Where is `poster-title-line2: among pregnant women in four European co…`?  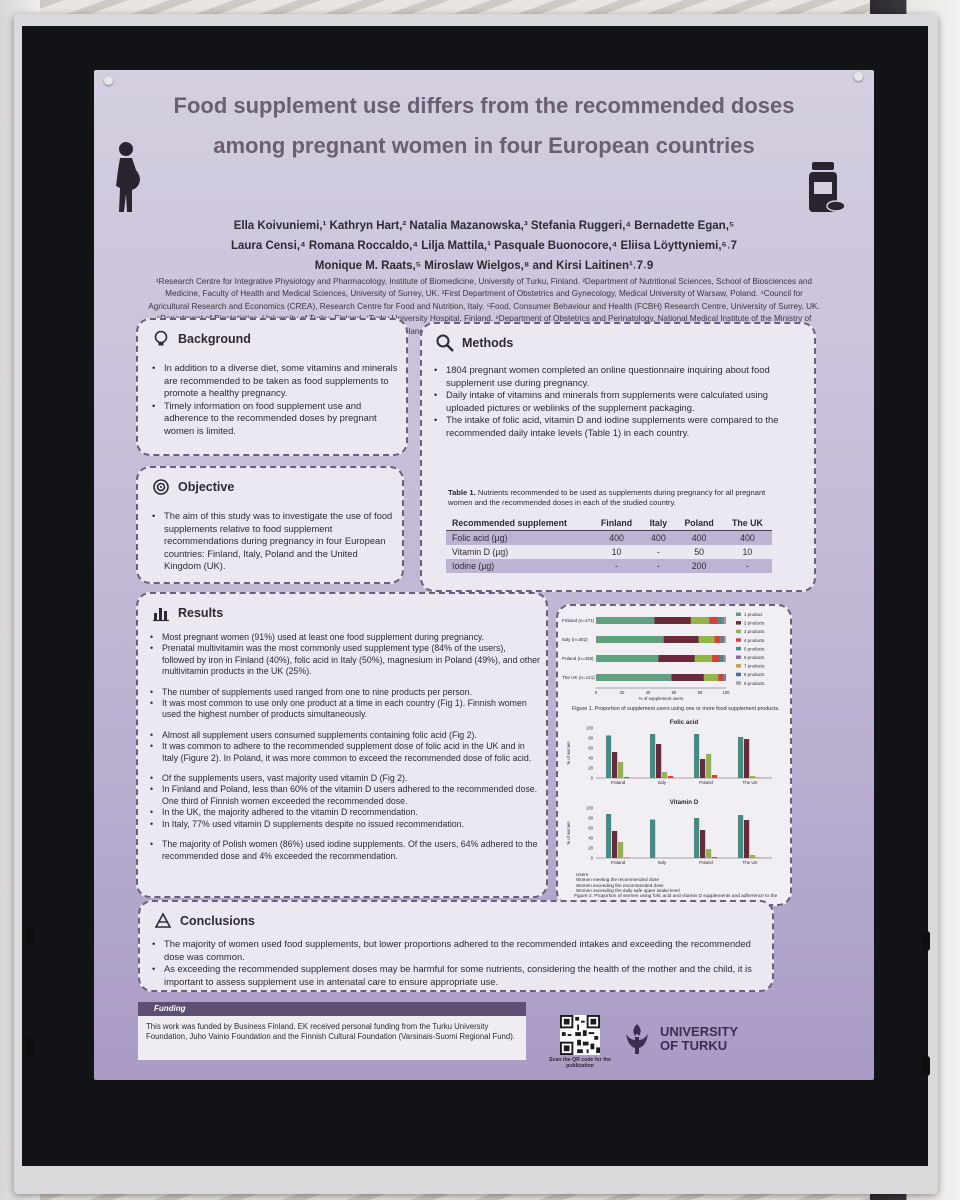 poster-title-line2: among pregnant women in four European co… is located at coordinates (484, 145).